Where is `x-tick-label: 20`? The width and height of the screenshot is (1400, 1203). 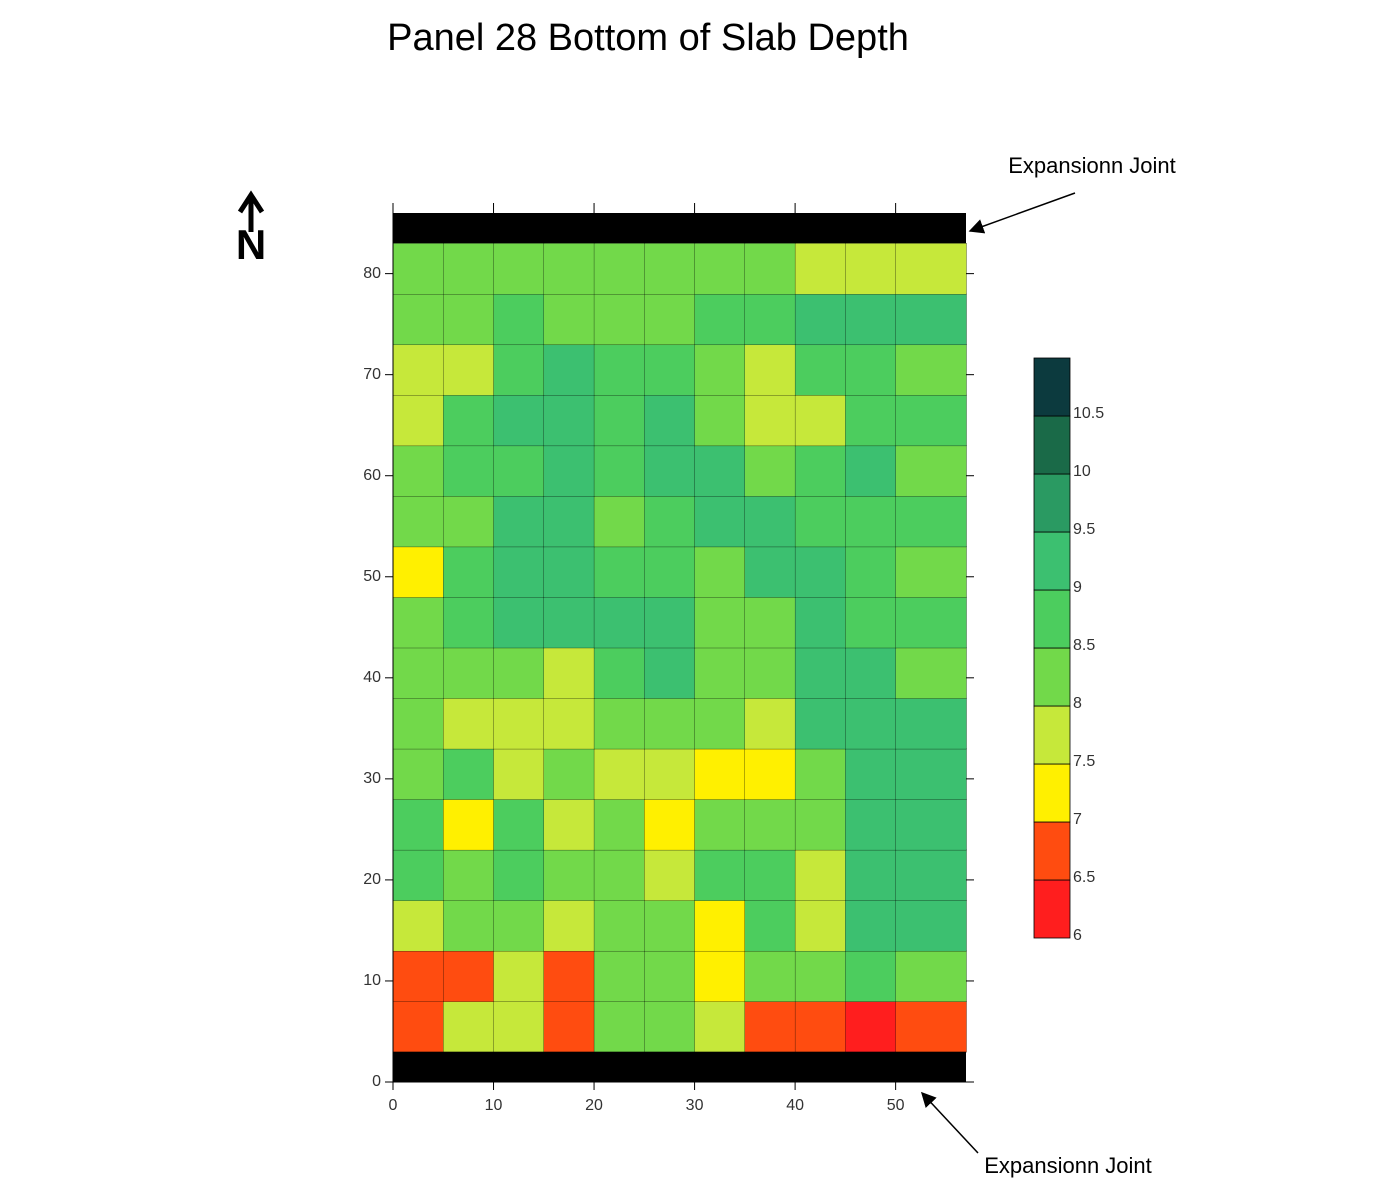 x-tick-label: 20 is located at coordinates (594, 1105).